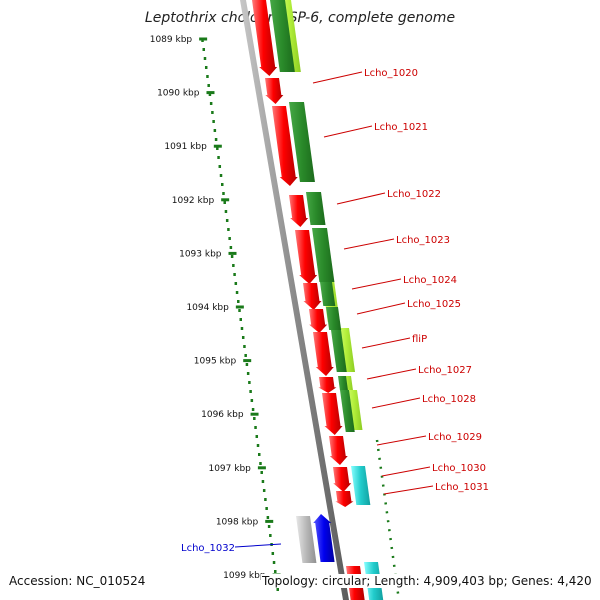 The width and height of the screenshot is (600, 600). What do you see at coordinates (401, 127) in the screenshot?
I see `gene-label: Lcho_1021` at bounding box center [401, 127].